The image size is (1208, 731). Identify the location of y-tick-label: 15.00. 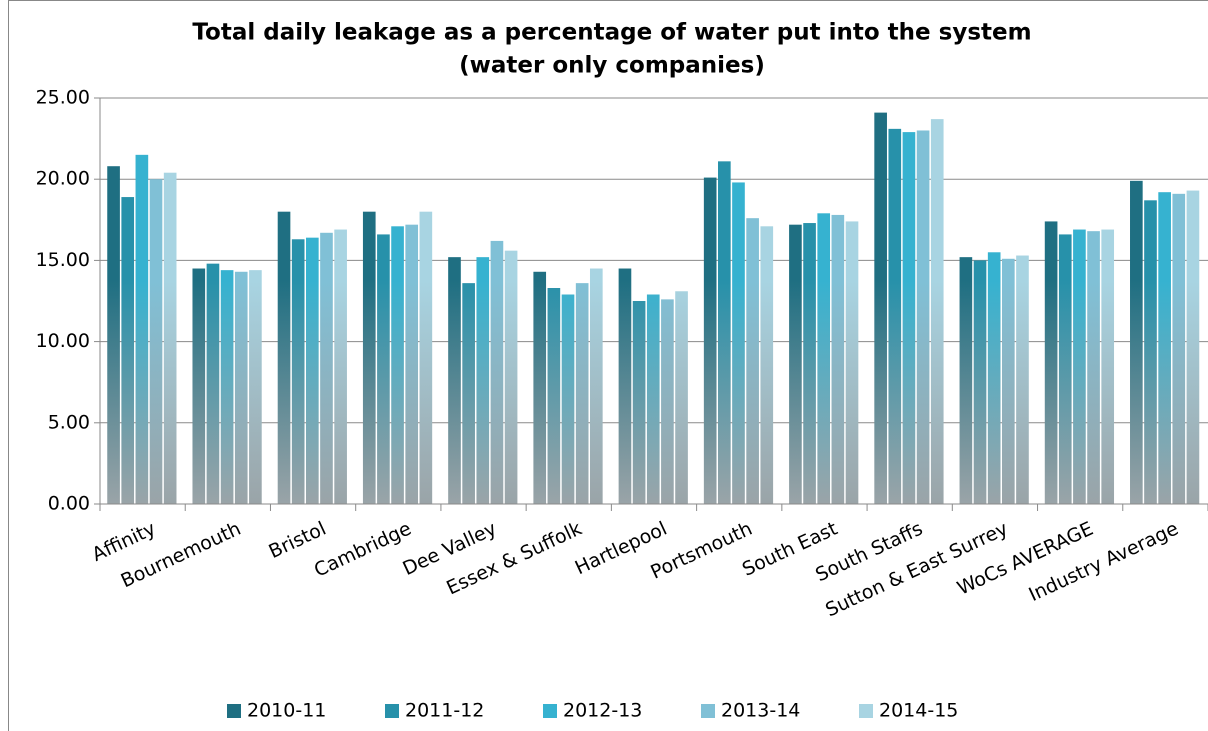
(63, 260).